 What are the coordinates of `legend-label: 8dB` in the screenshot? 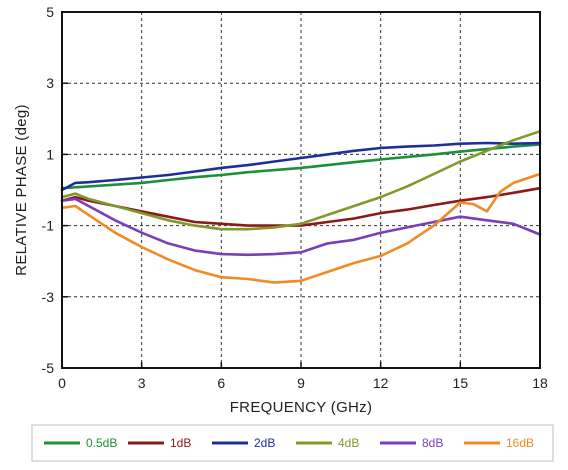 It's located at (432, 443).